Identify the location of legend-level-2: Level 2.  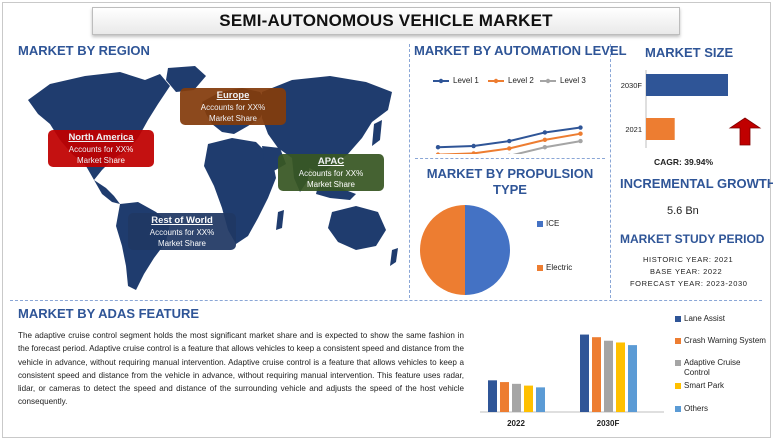
(511, 80).